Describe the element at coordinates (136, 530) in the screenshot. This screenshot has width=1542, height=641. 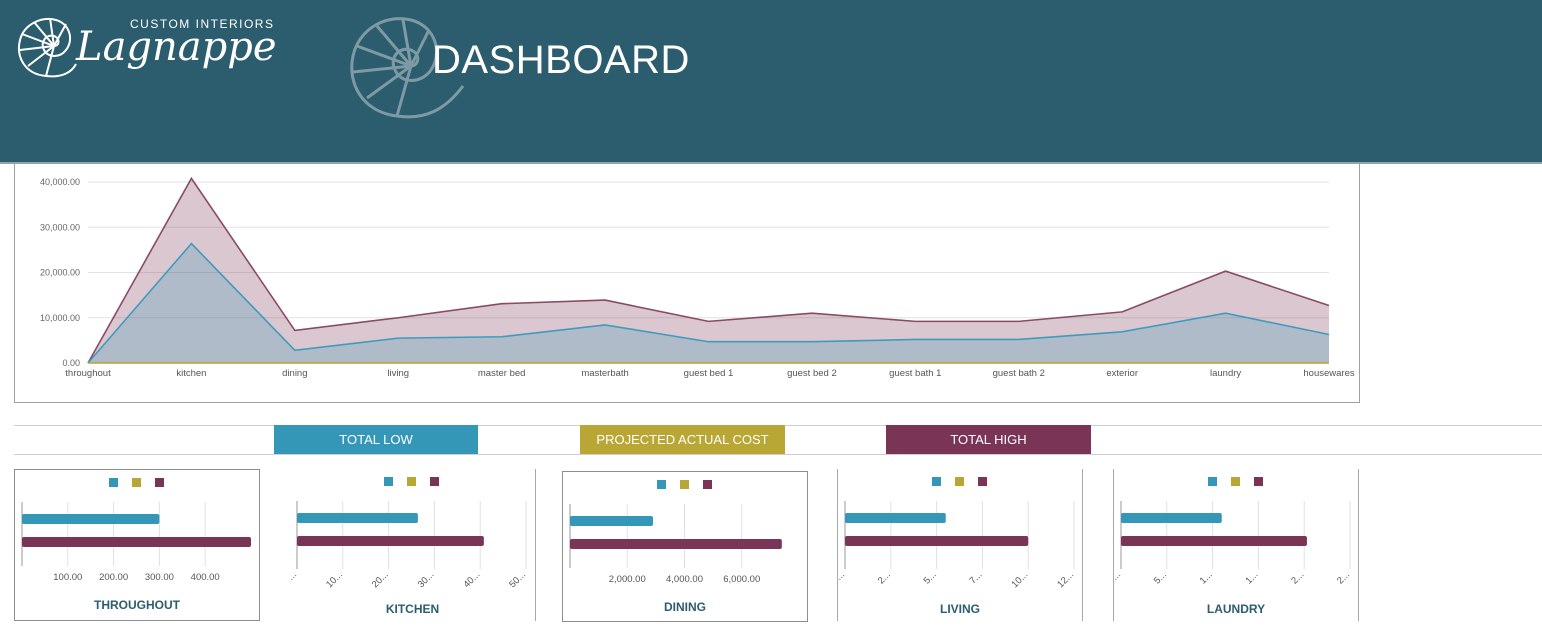
I see `throughout-bar-chart: 100.00 200.00 300.00 400.00` at that location.